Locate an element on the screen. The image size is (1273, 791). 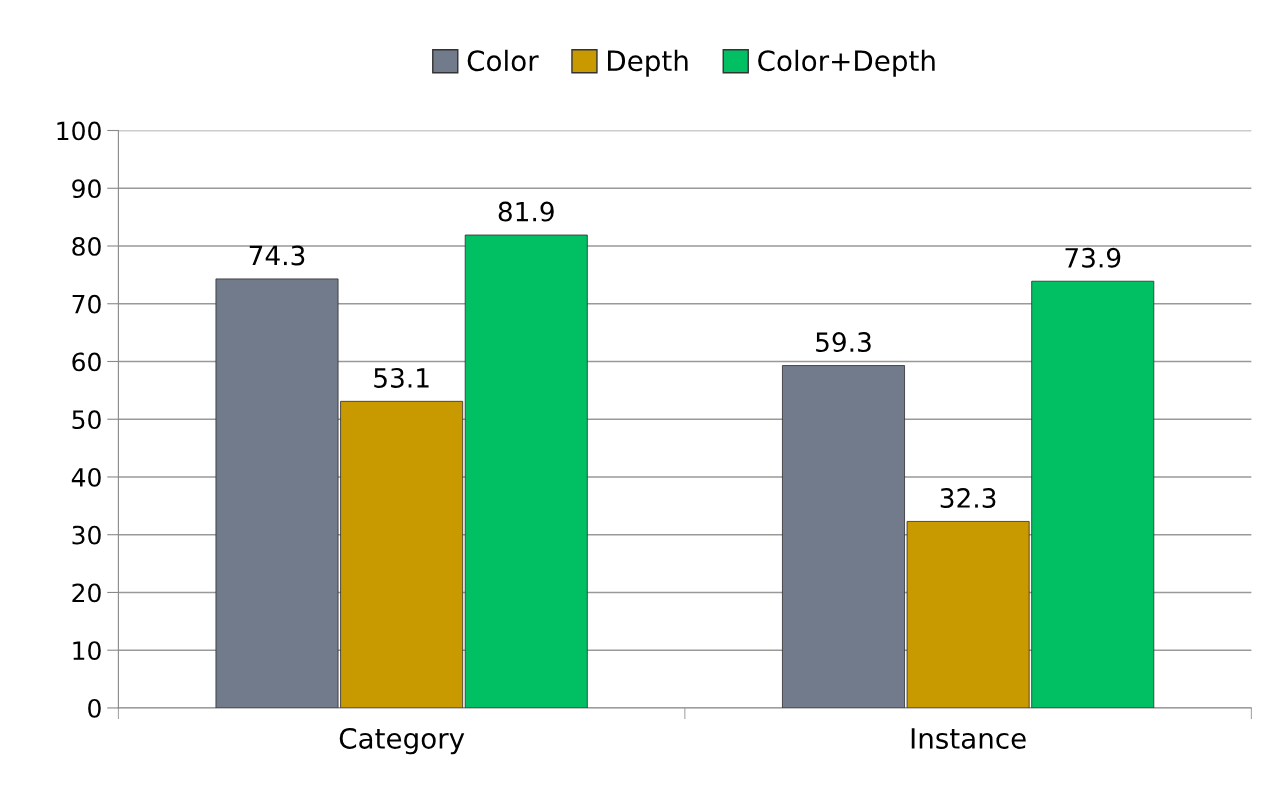
y-tick-label: 20 is located at coordinates (86, 593).